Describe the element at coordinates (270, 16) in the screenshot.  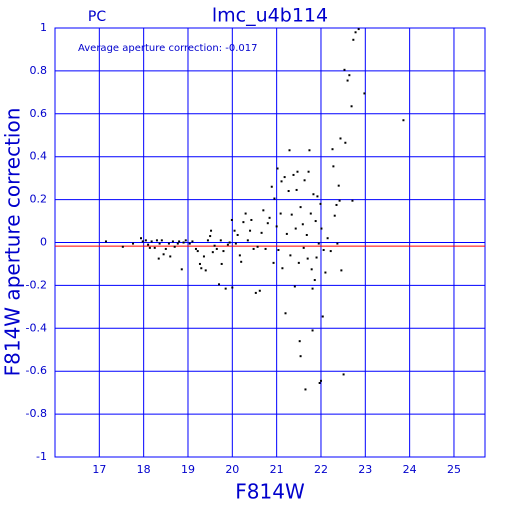
I see `chart-title: lmc_u4b114` at that location.